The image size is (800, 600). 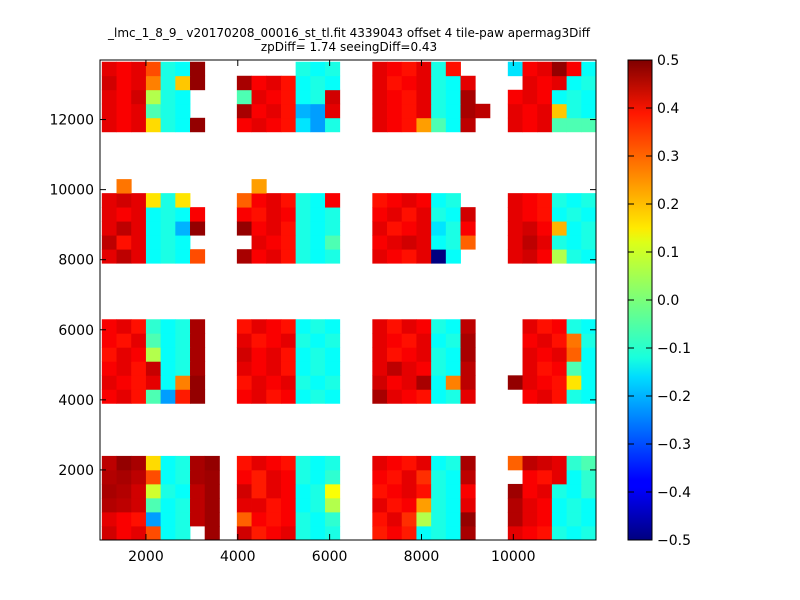 What do you see at coordinates (422, 557) in the screenshot?
I see `x-tick-label: 8000` at bounding box center [422, 557].